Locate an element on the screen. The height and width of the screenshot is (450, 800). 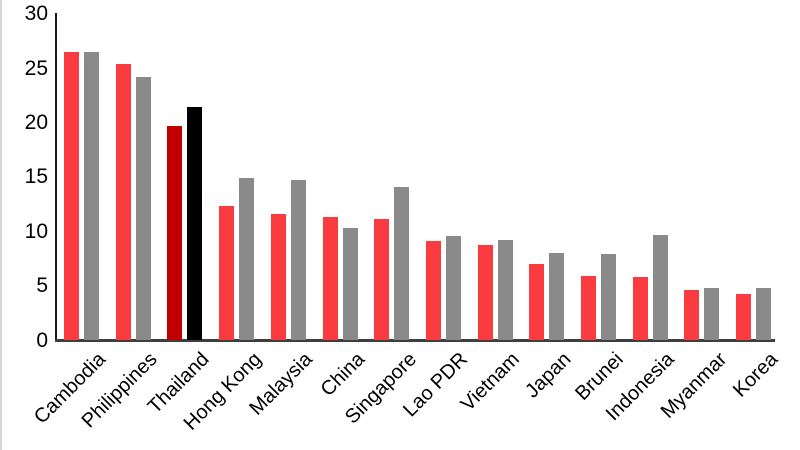
bar-brunei-gray-series is located at coordinates (608, 297).